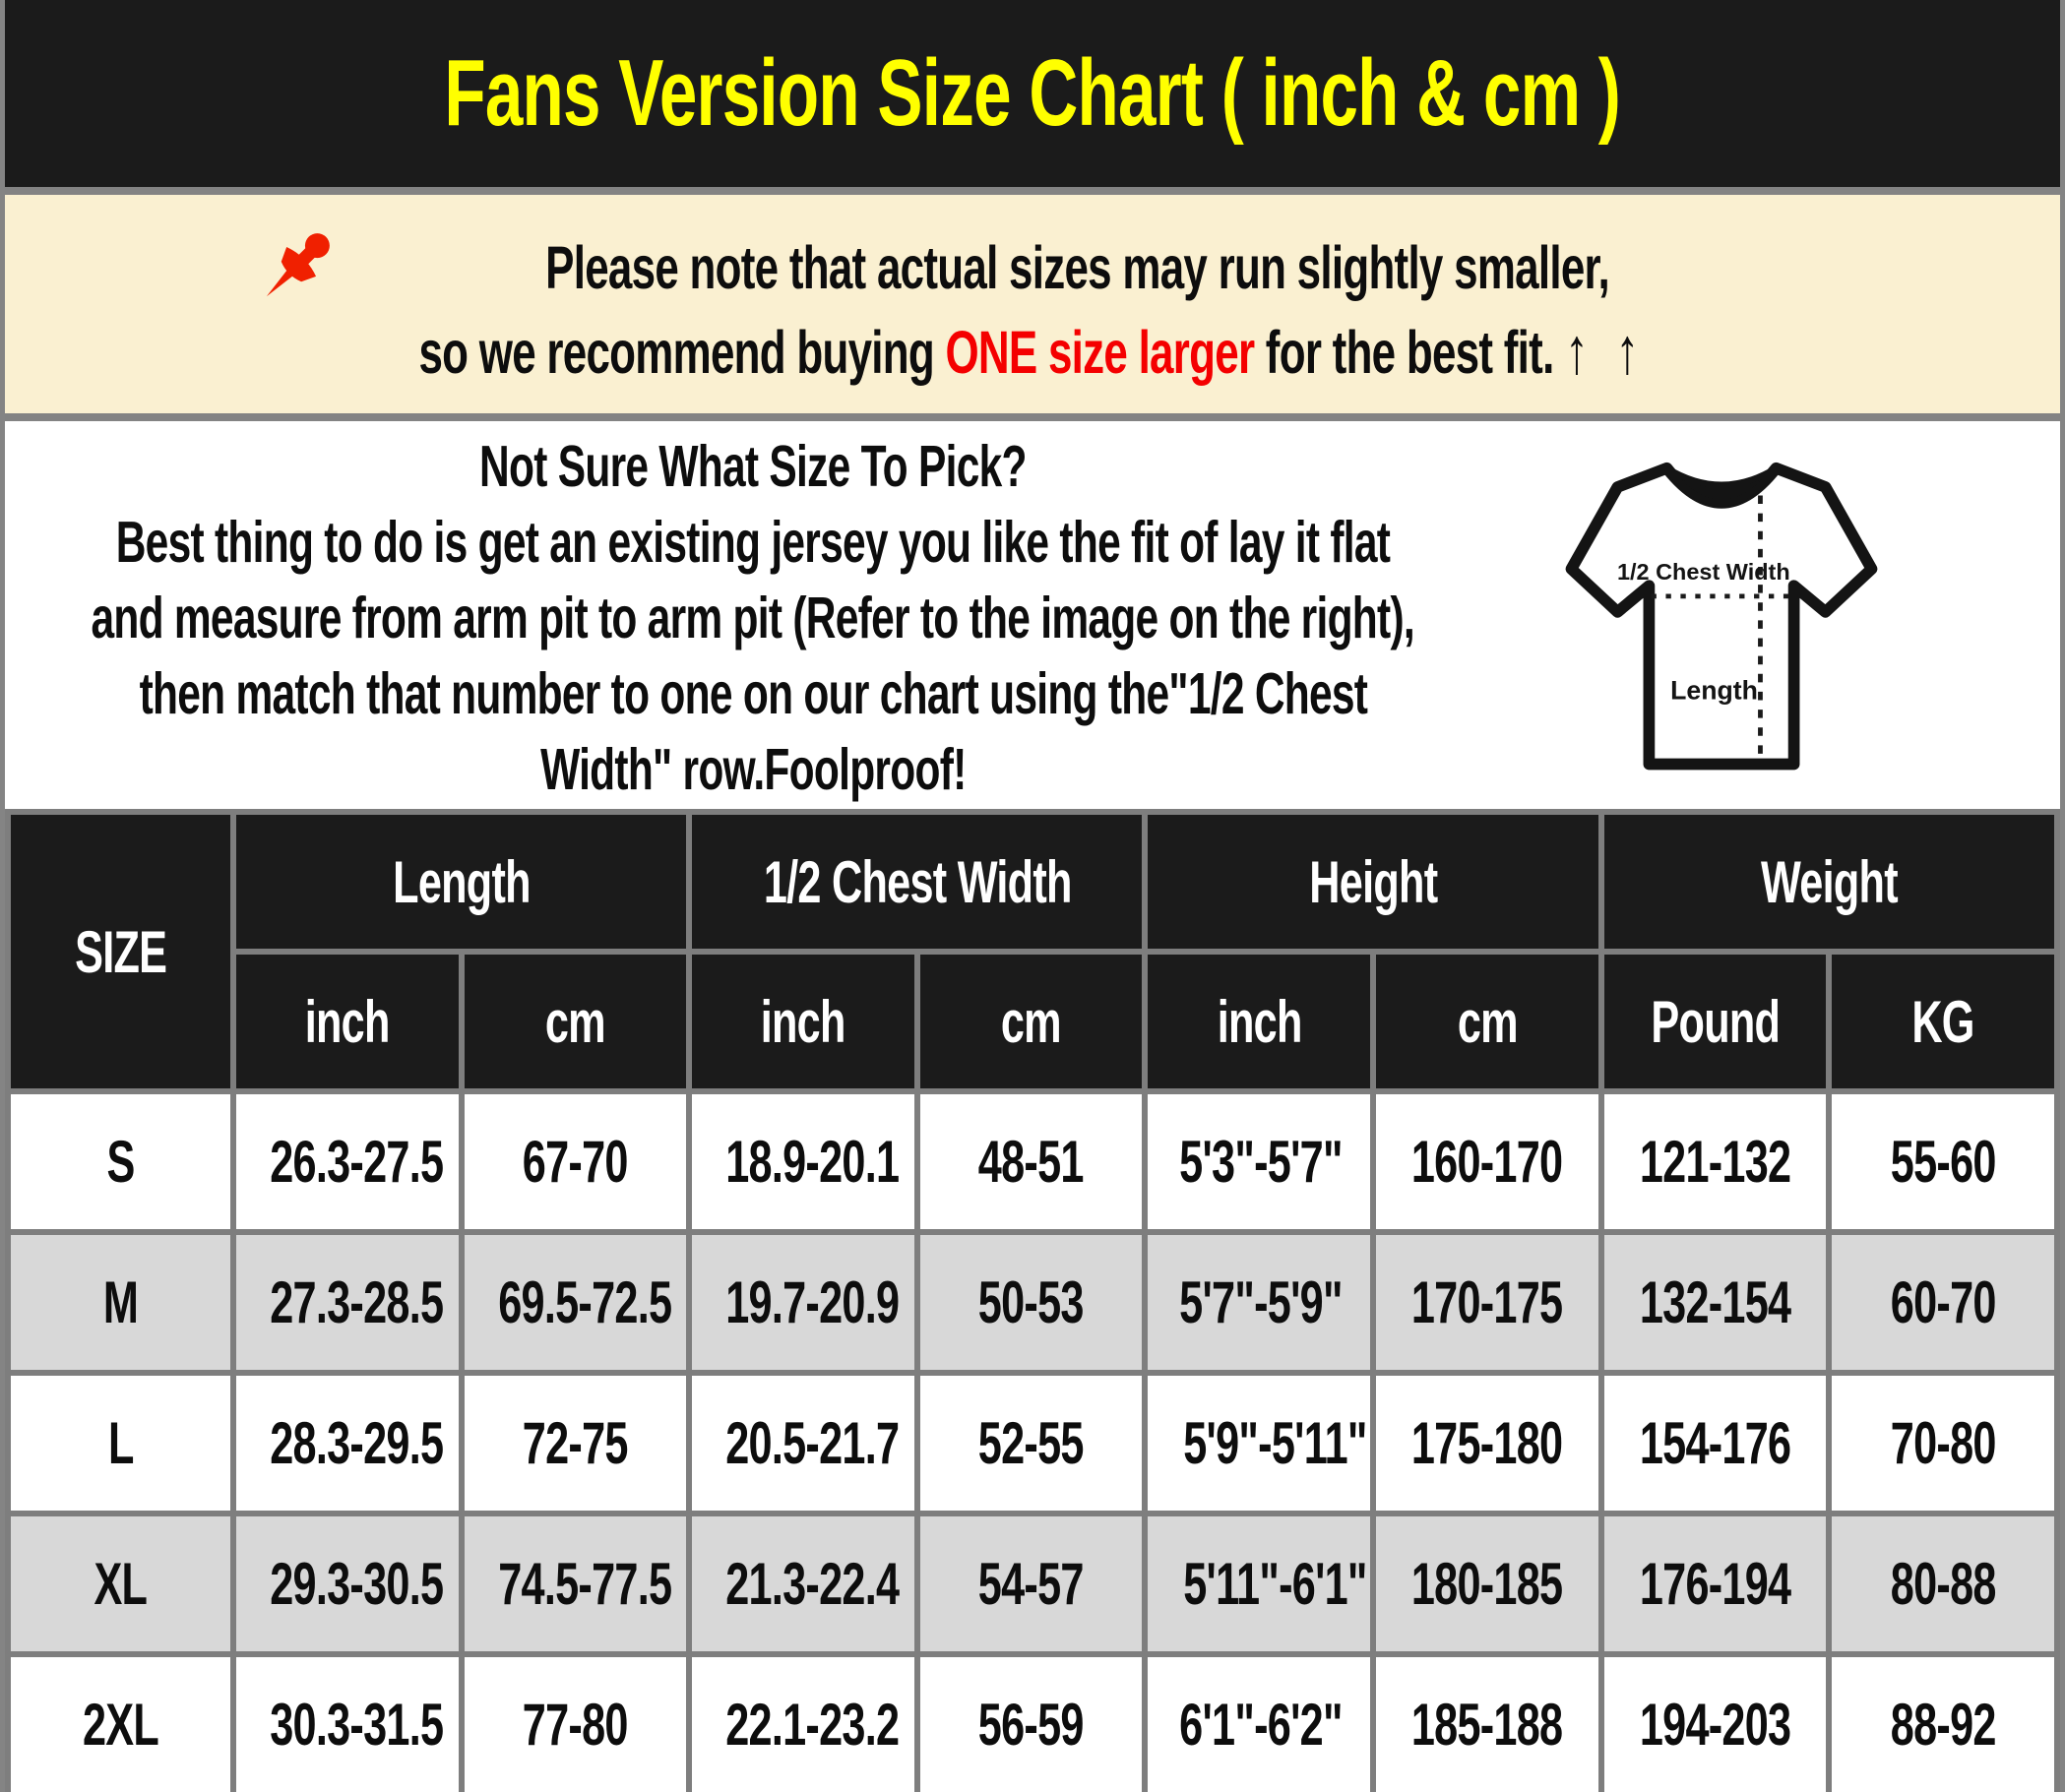  I want to click on table-cell: 74.5-77.5, so click(576, 1584).